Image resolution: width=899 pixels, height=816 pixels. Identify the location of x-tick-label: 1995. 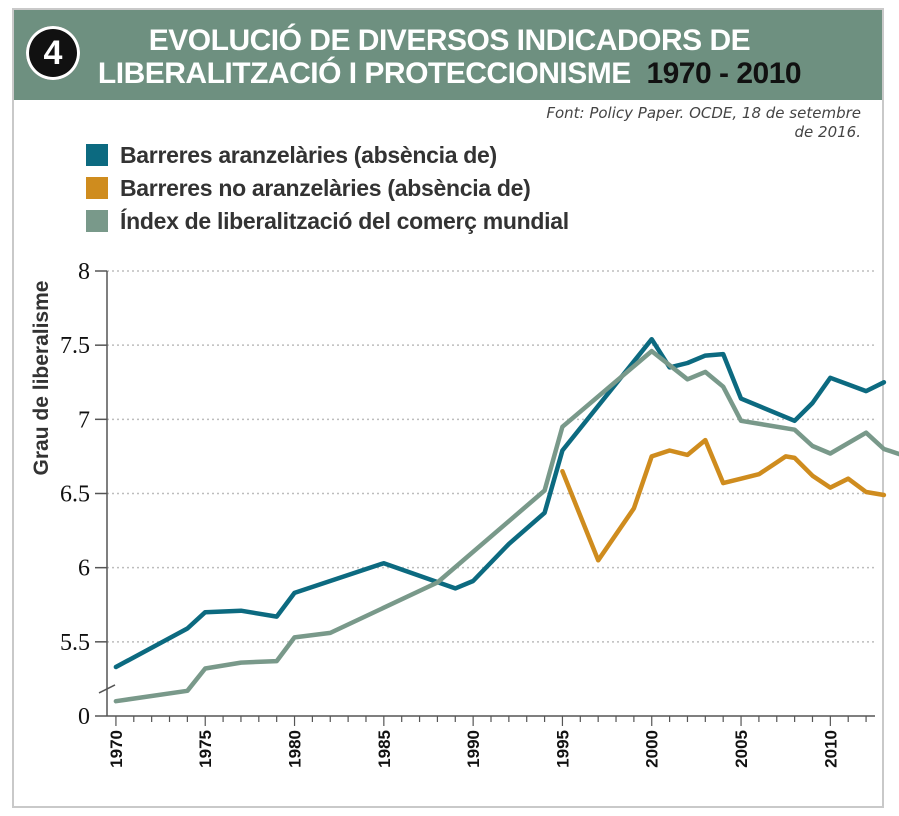
(562, 749).